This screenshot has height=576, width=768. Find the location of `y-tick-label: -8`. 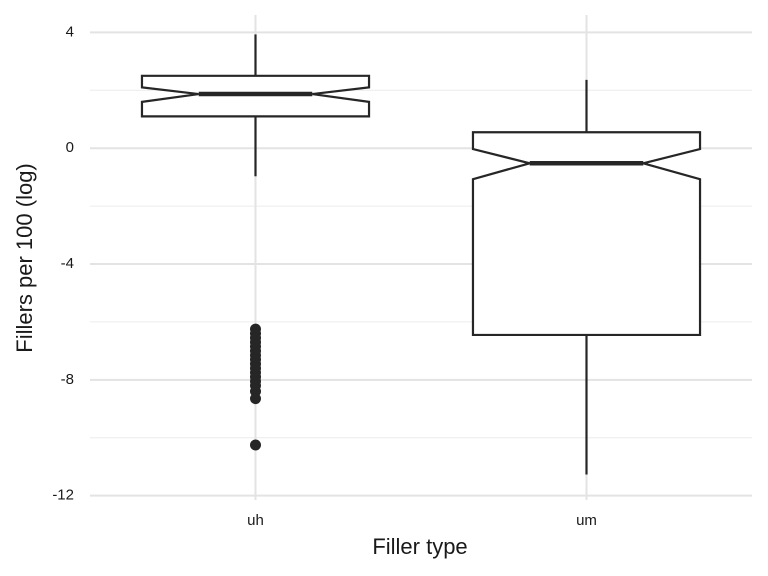

y-tick-label: -8 is located at coordinates (67, 379).